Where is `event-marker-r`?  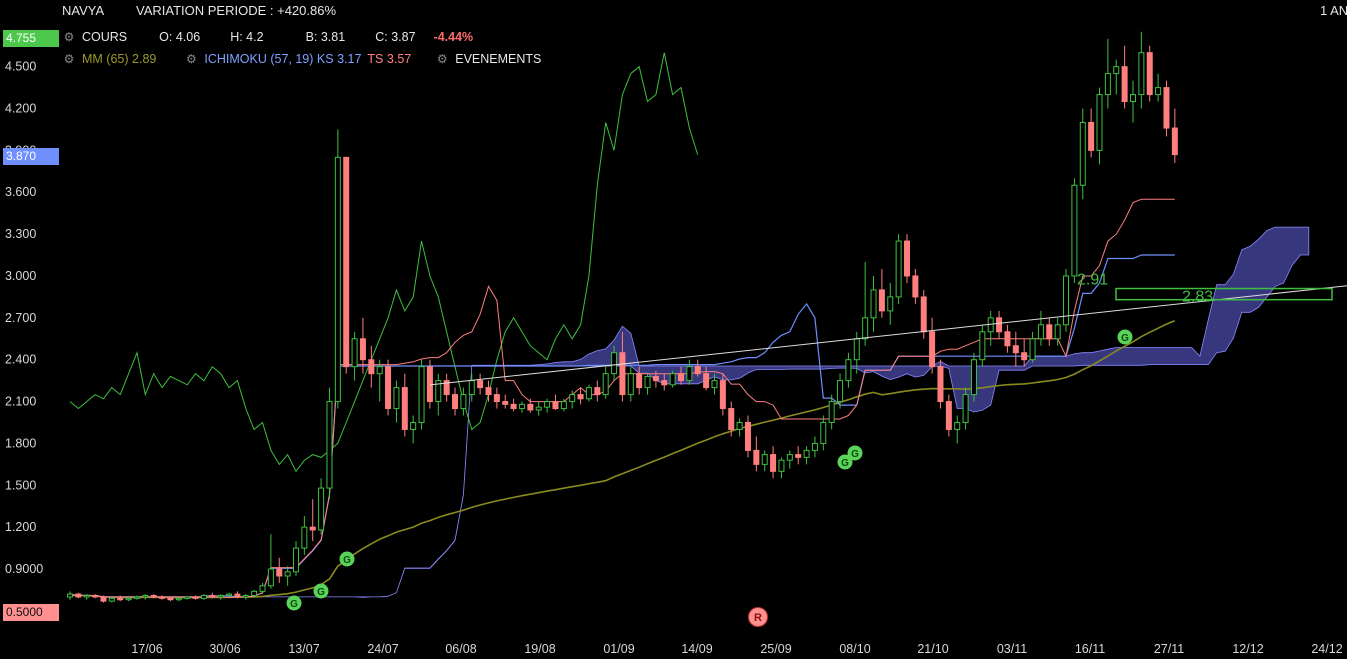
event-marker-r is located at coordinates (758, 617).